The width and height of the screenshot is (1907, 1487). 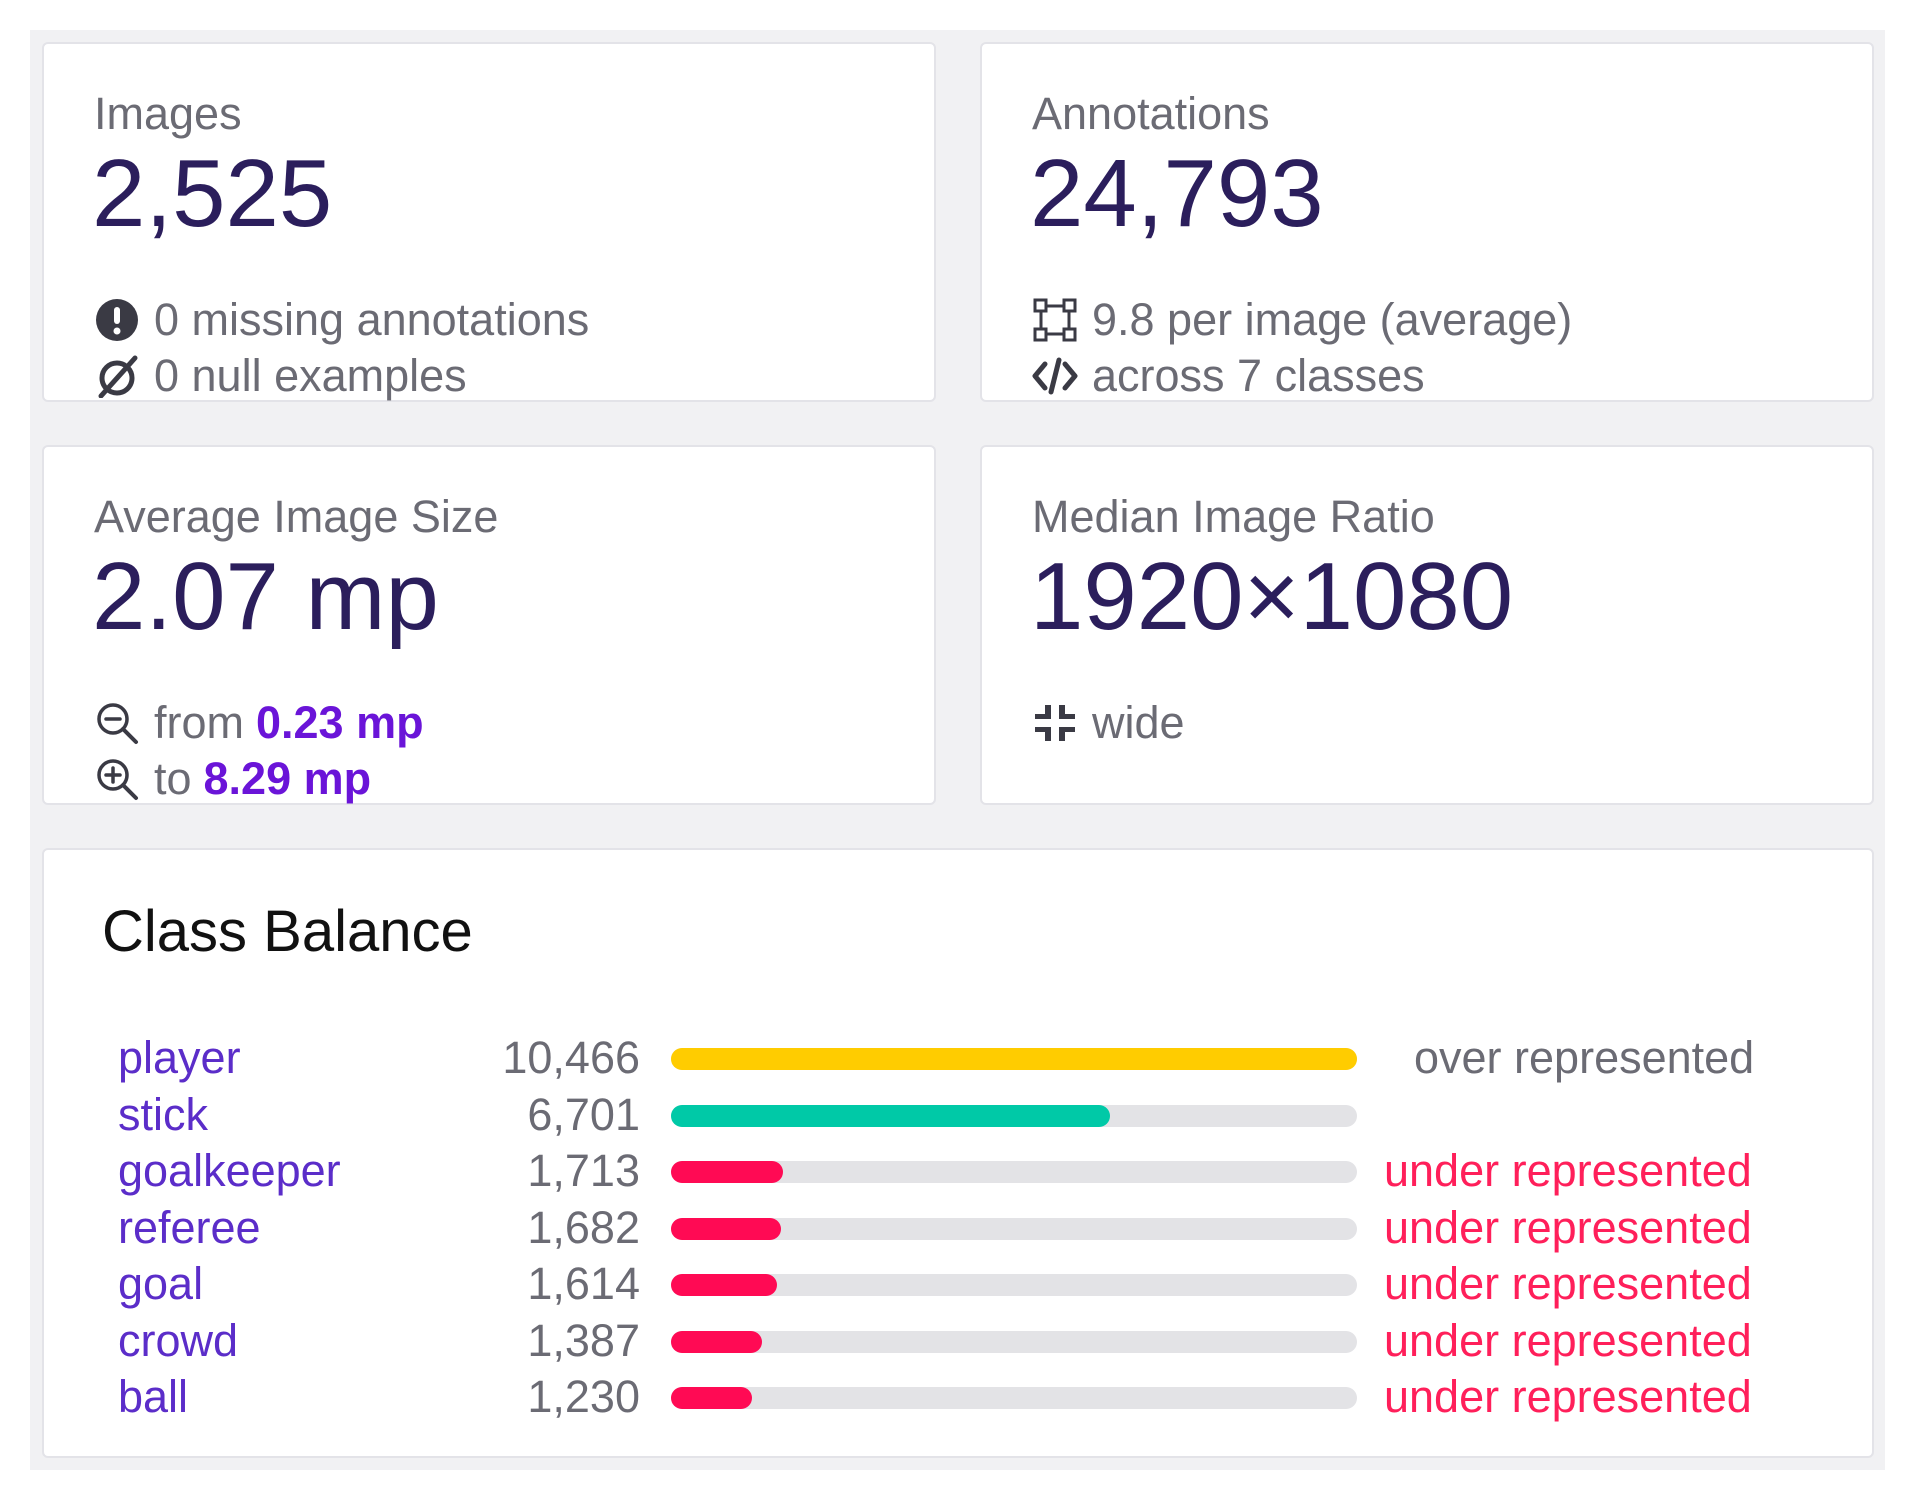 I want to click on class-count: 1,682, so click(x=583, y=1227).